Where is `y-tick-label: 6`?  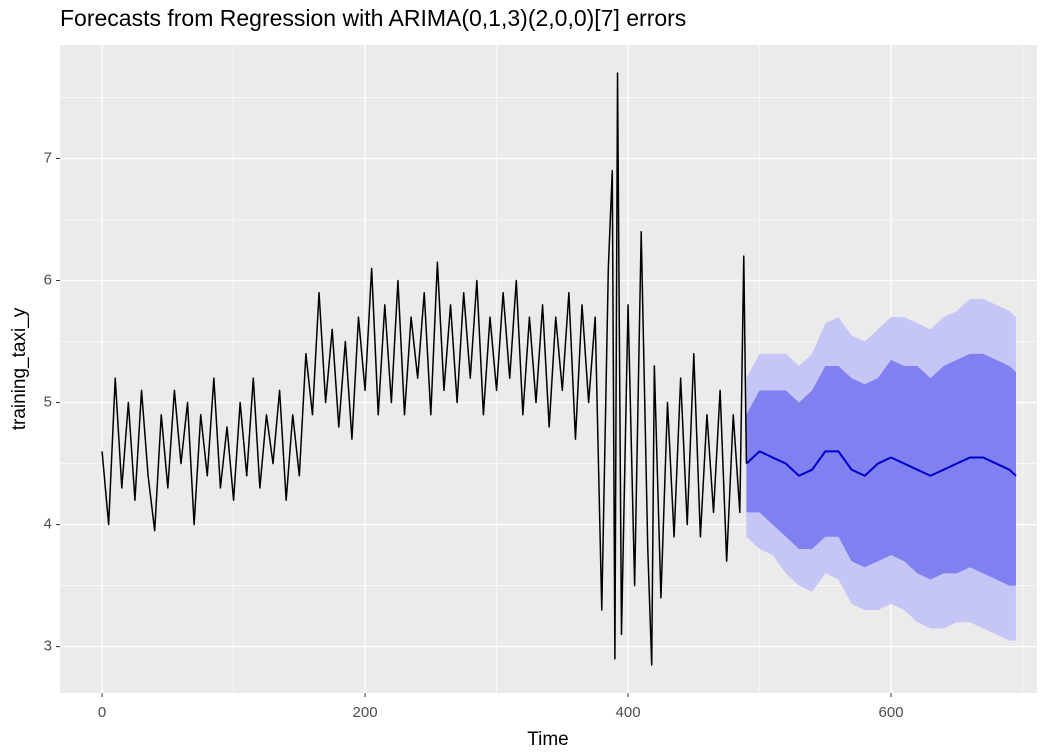 y-tick-label: 6 is located at coordinates (48, 279).